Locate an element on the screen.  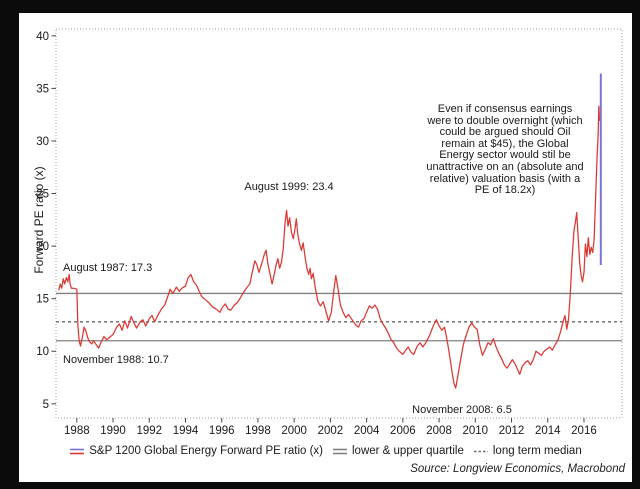
legend-item-median: long term median is located at coordinates (527, 451).